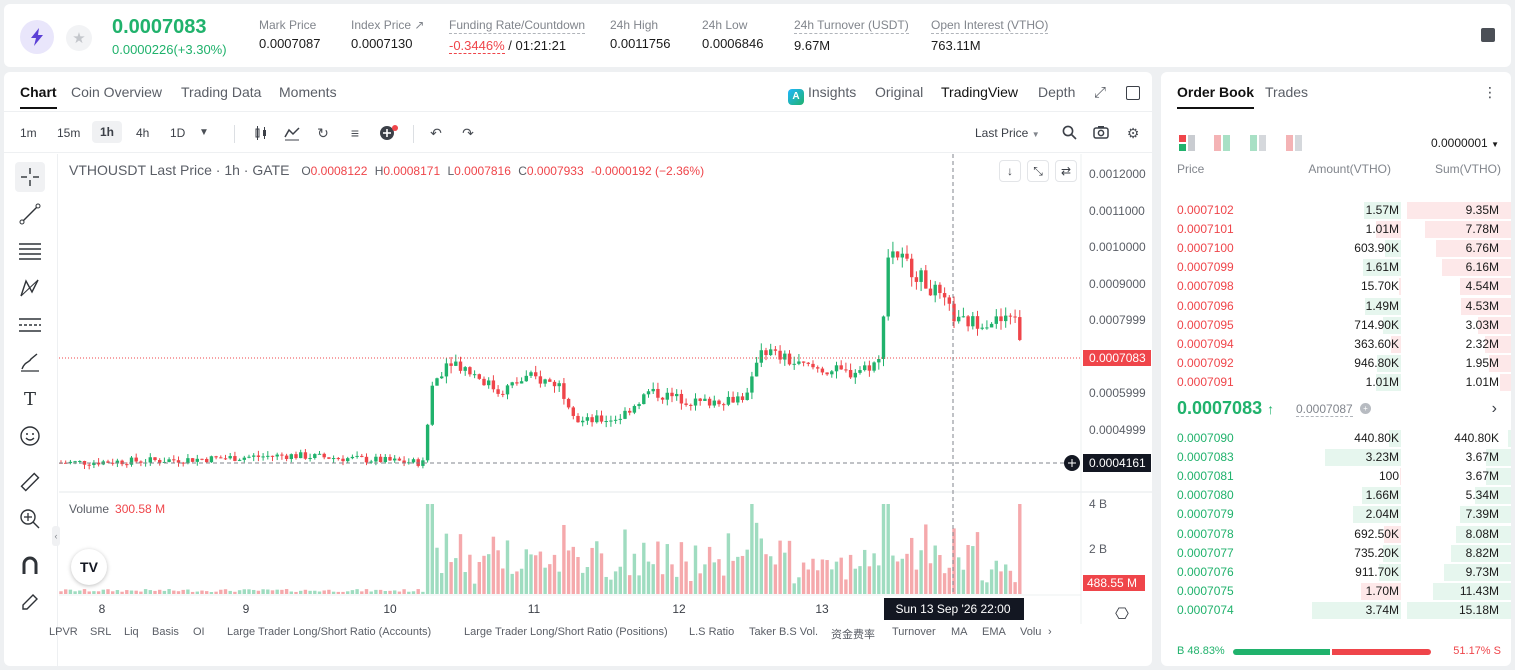 This screenshot has width=1515, height=670. Describe the element at coordinates (1294, 145) in the screenshot. I see `book-asks-icon` at that location.